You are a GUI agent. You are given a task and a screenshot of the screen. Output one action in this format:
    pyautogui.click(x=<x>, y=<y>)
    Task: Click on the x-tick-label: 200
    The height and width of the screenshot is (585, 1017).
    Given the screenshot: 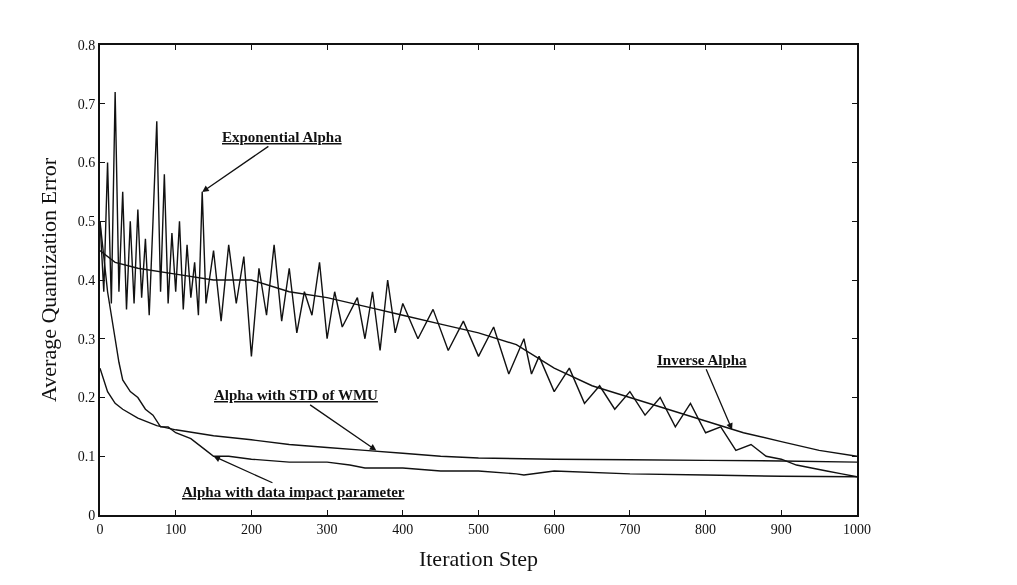 What is the action you would take?
    pyautogui.click(x=251, y=529)
    